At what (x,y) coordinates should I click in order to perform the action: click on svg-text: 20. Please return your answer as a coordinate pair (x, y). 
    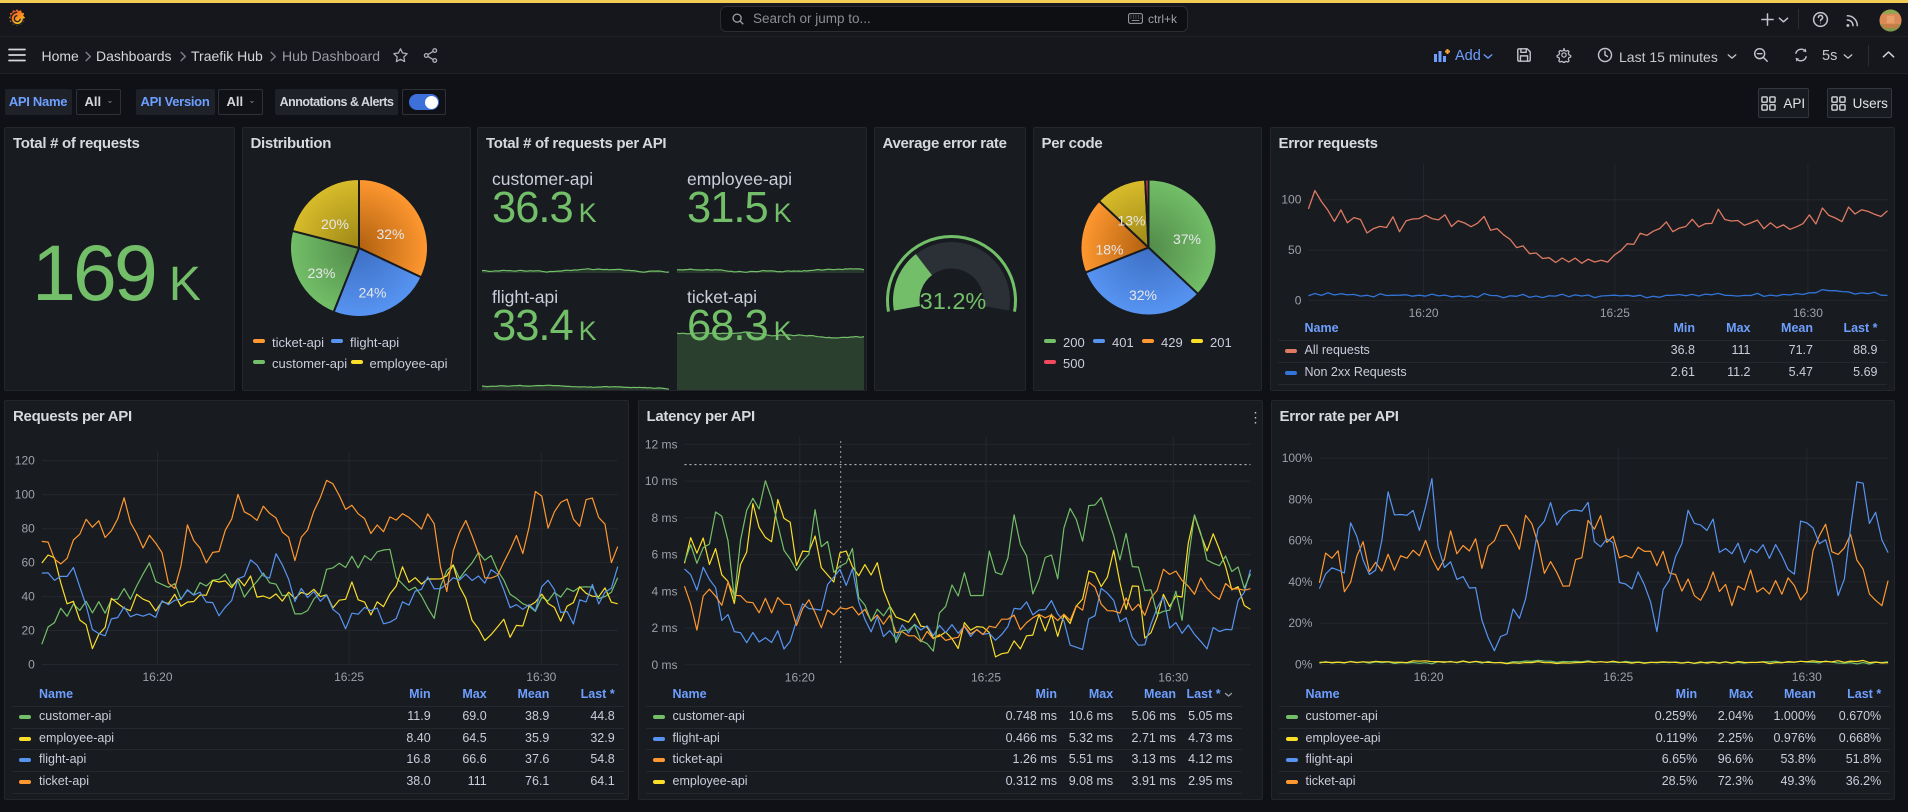
    Looking at the image, I should click on (28, 630).